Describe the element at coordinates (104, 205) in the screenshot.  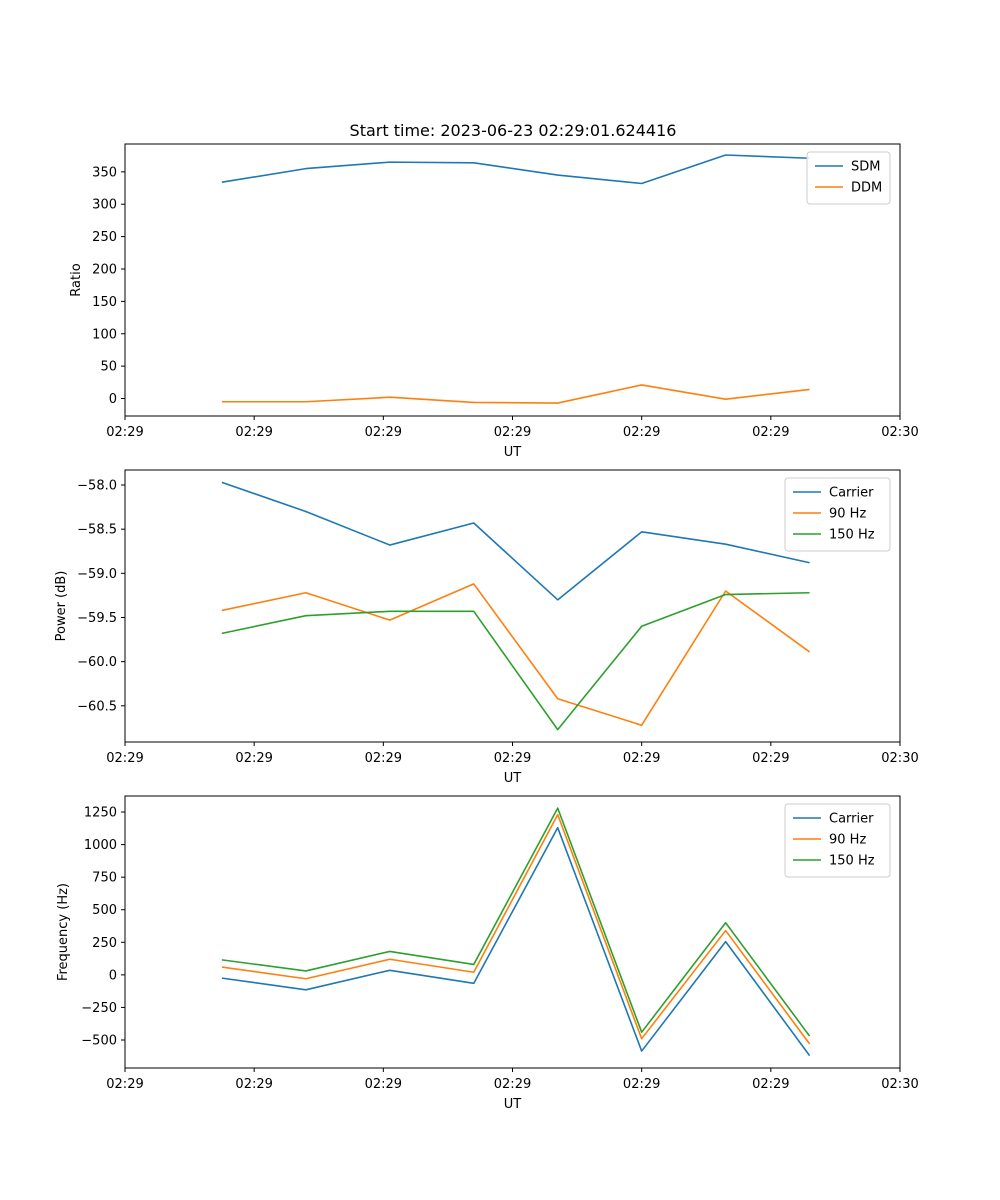
I see `y-tick-label: 300` at that location.